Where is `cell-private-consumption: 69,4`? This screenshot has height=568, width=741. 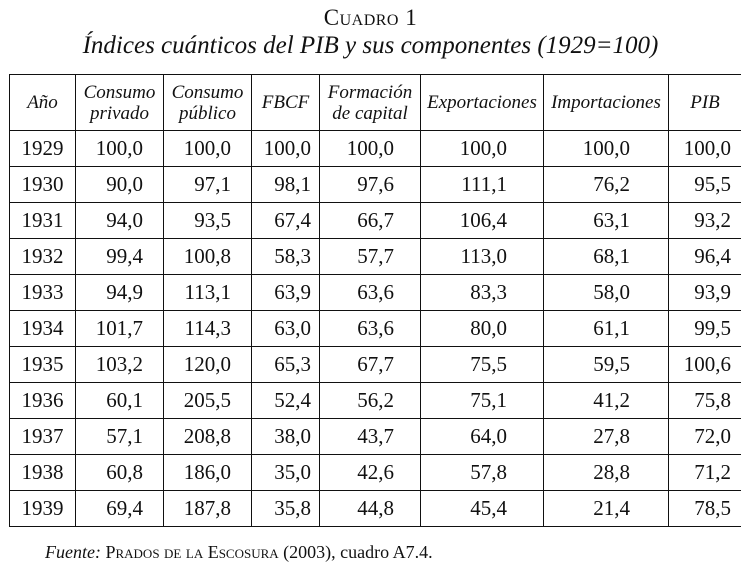 cell-private-consumption: 69,4 is located at coordinates (119, 508).